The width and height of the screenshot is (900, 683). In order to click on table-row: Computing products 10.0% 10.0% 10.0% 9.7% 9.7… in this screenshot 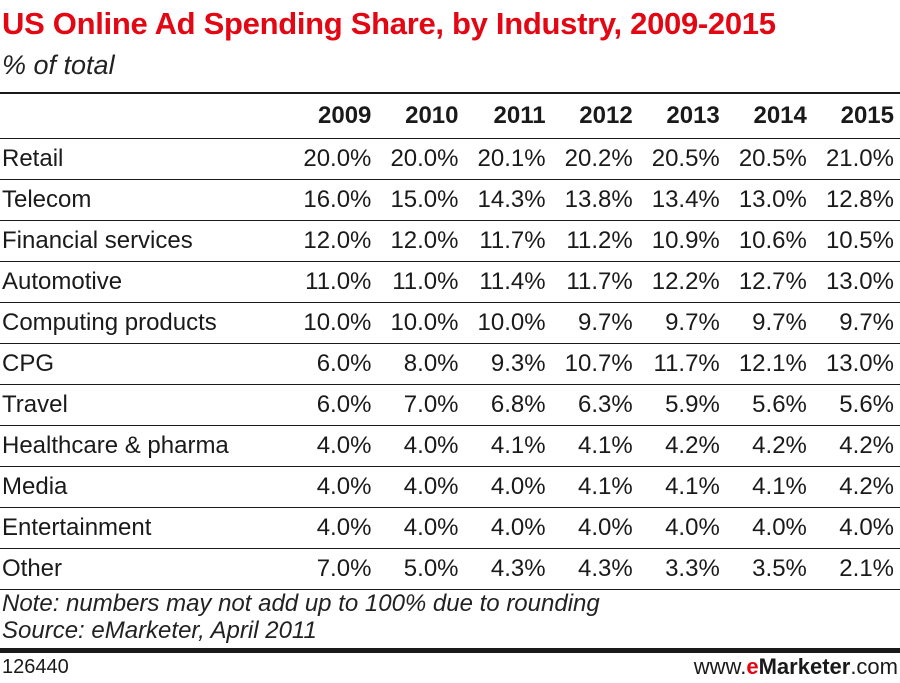, I will do `click(450, 323)`.